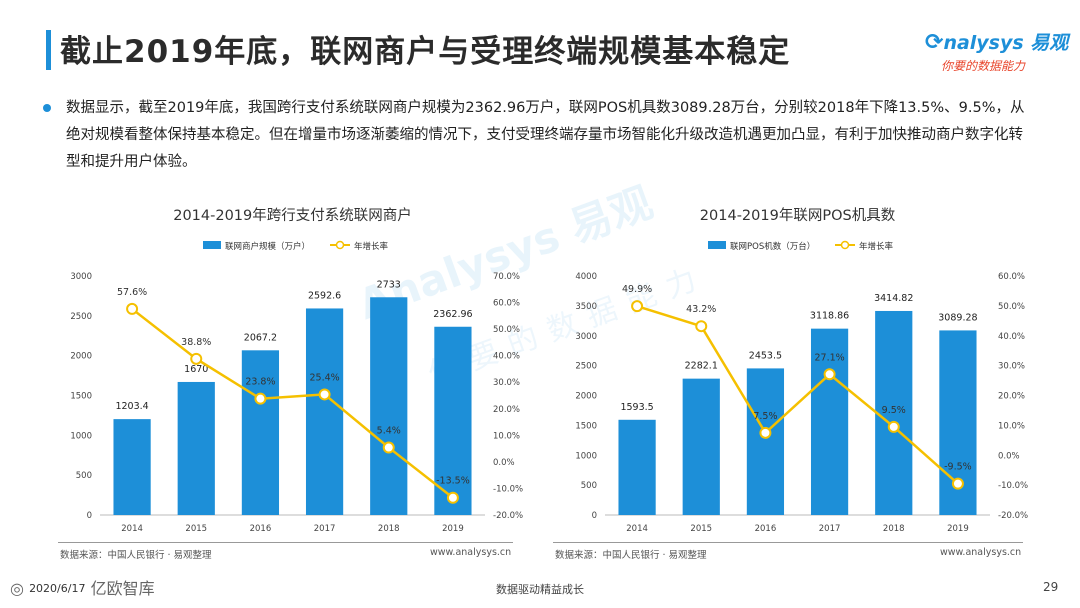 The height and width of the screenshot is (608, 1080). What do you see at coordinates (1013, 486) in the screenshot?
I see `y-right-tick: -10.0%` at bounding box center [1013, 486].